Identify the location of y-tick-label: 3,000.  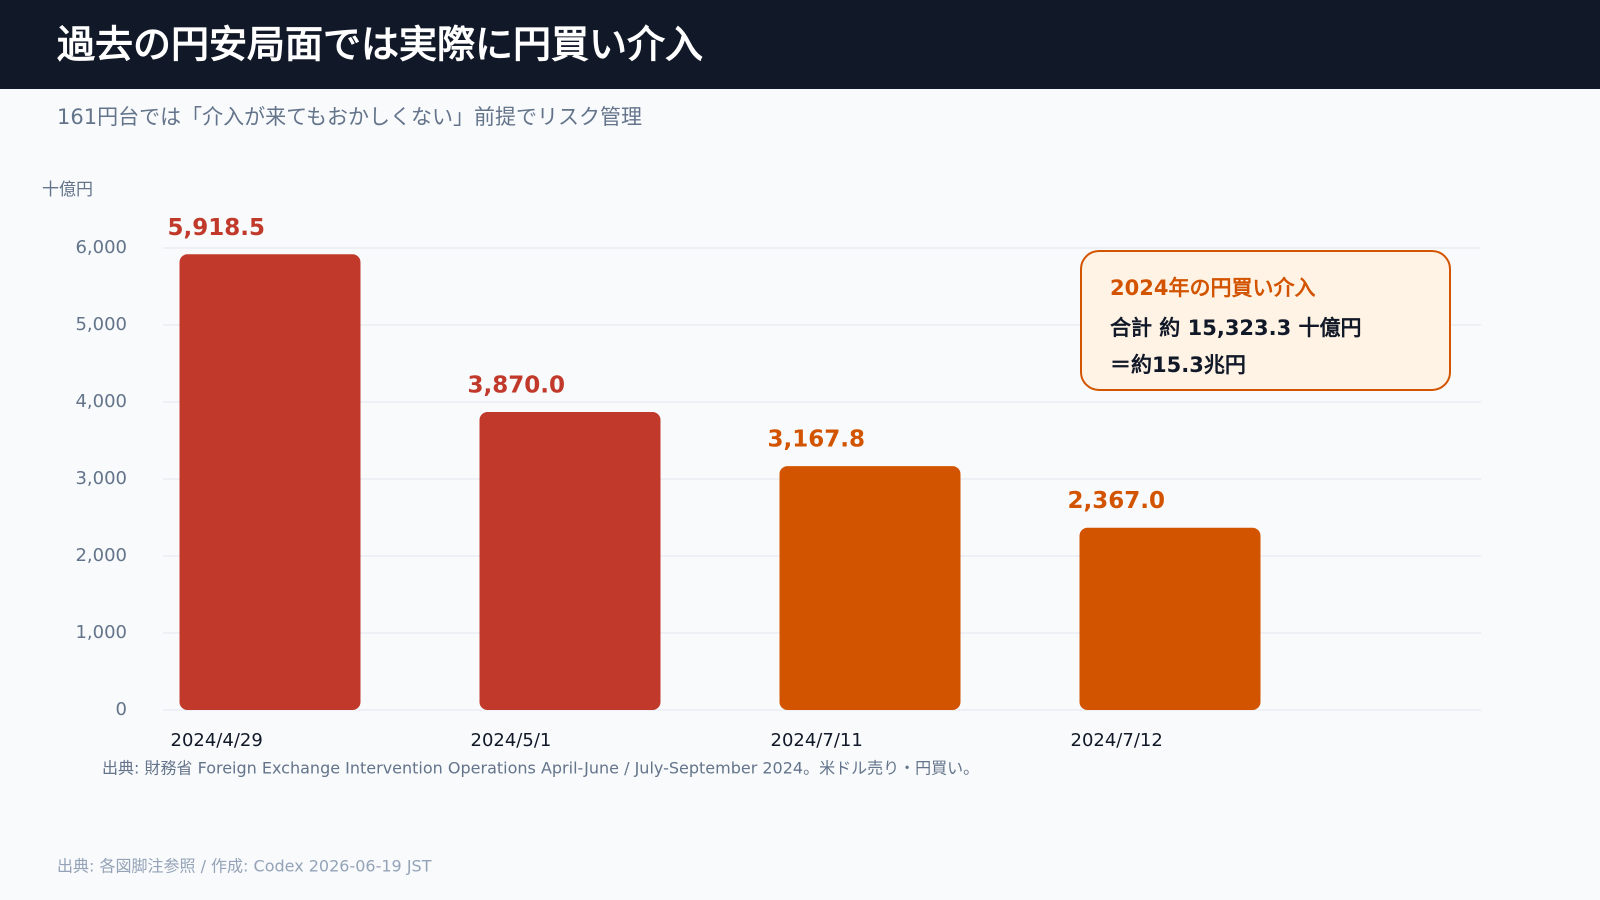
(101, 478).